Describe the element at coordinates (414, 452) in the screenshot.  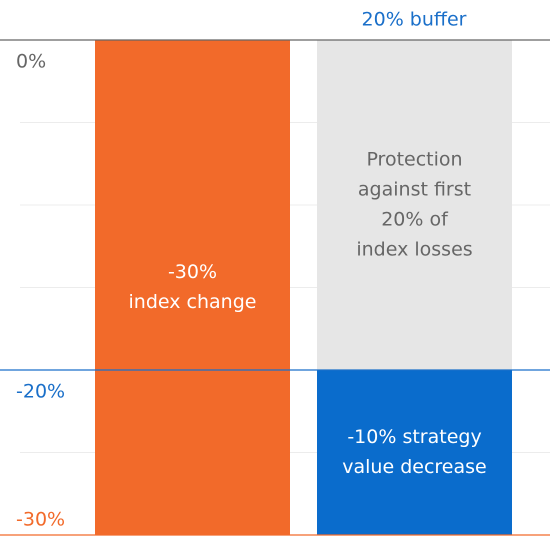
I see `bar-segment` at that location.